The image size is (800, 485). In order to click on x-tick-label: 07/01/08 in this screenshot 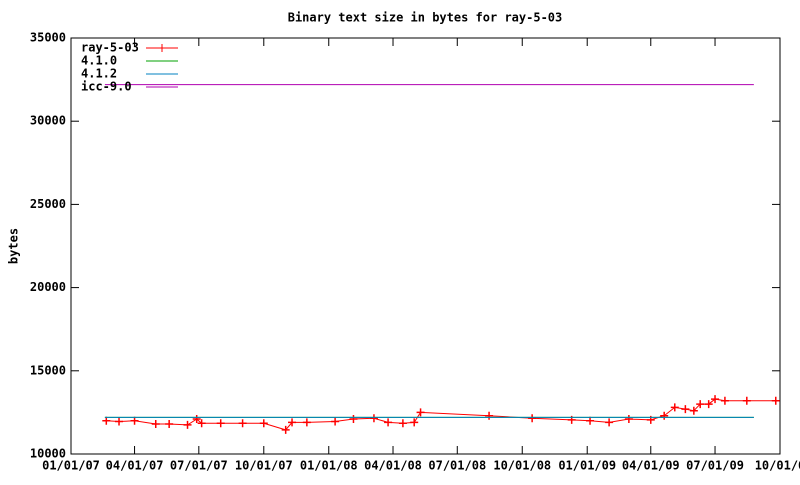, I will do `click(457, 466)`.